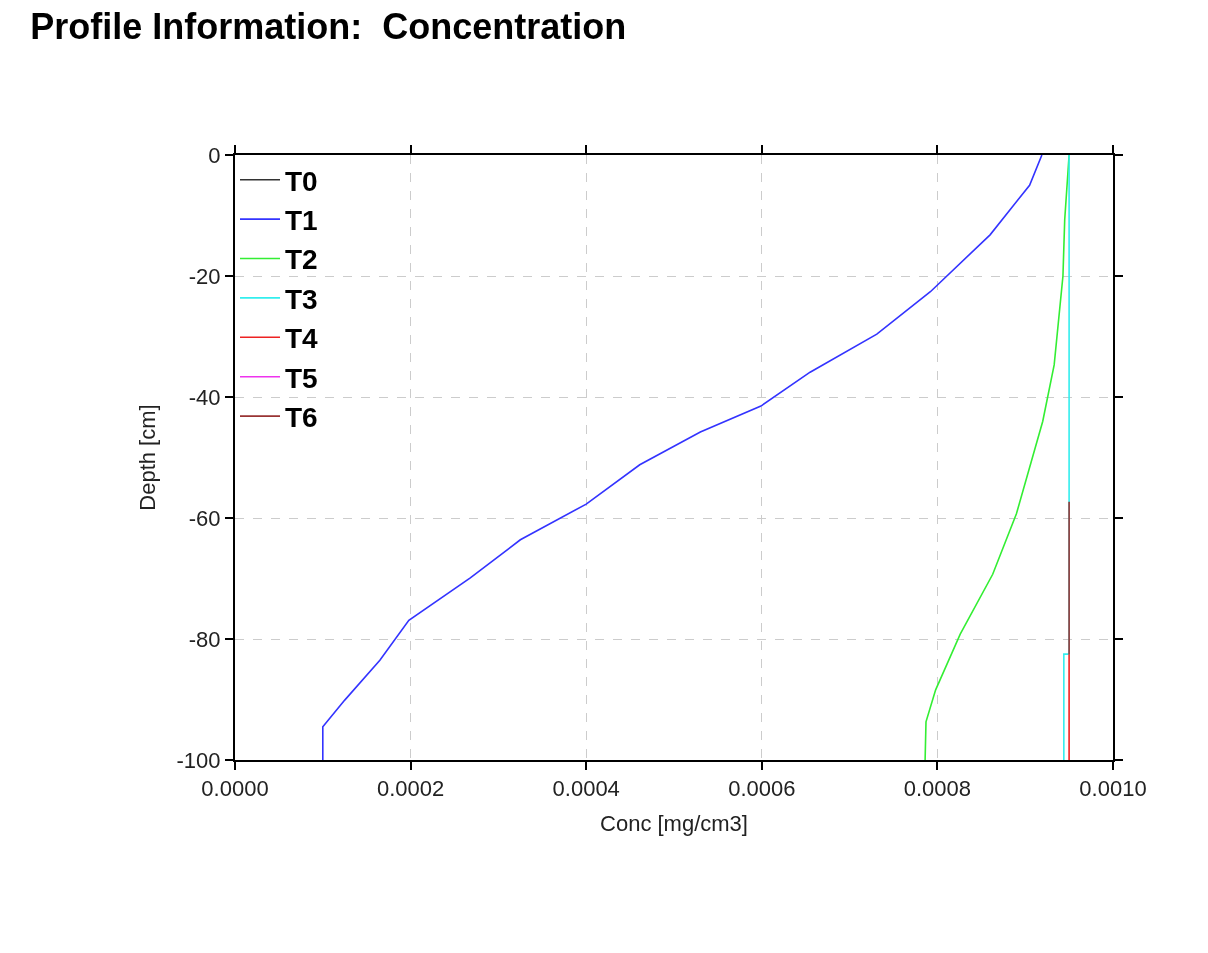 The image size is (1208, 953). Describe the element at coordinates (301, 299) in the screenshot. I see `legend-label: T3` at that location.